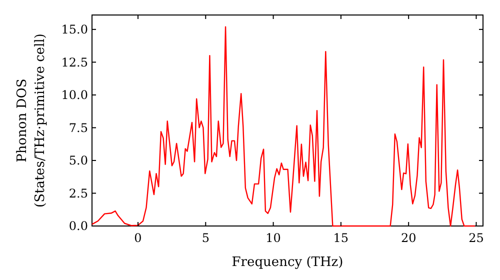 Image resolution: width=500 pixels, height=280 pixels. Describe the element at coordinates (273, 238) in the screenshot. I see `x-tick-label: 10` at that location.